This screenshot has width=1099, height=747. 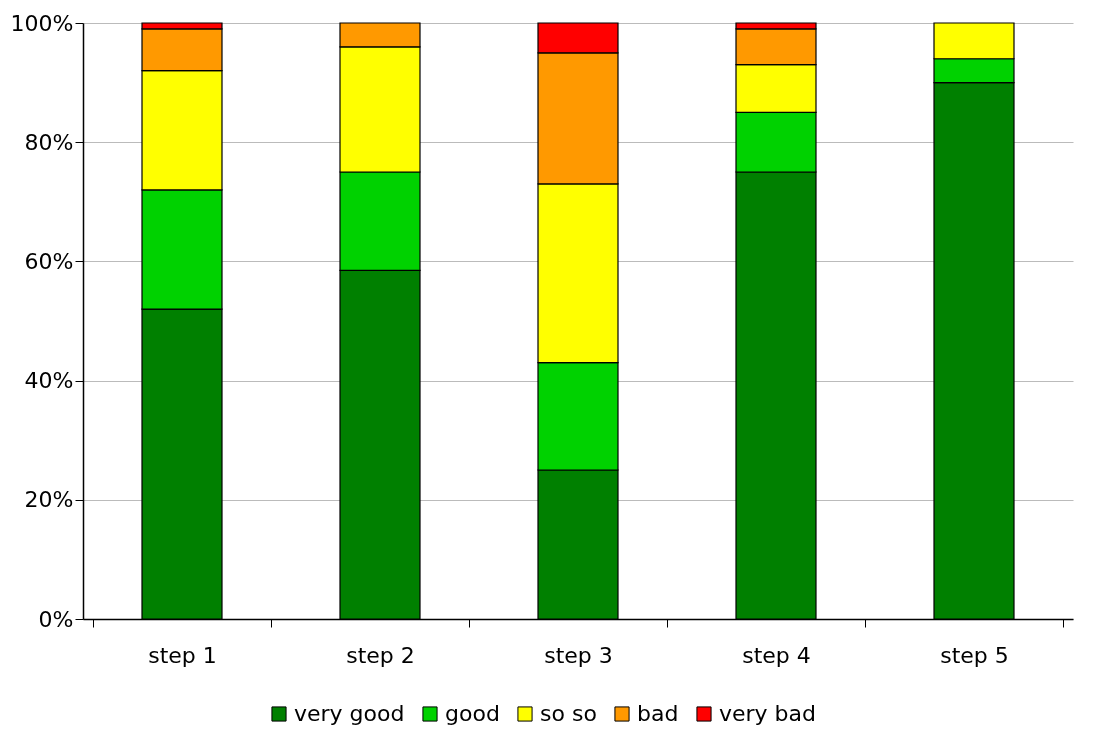 What do you see at coordinates (472, 713) in the screenshot?
I see `legend-label: good` at bounding box center [472, 713].